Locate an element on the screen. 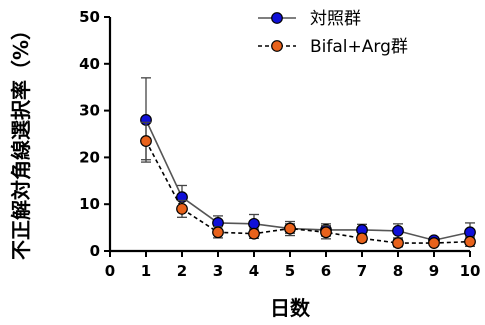 The height and width of the screenshot is (325, 485). x-tick-label: 2 is located at coordinates (182, 271).